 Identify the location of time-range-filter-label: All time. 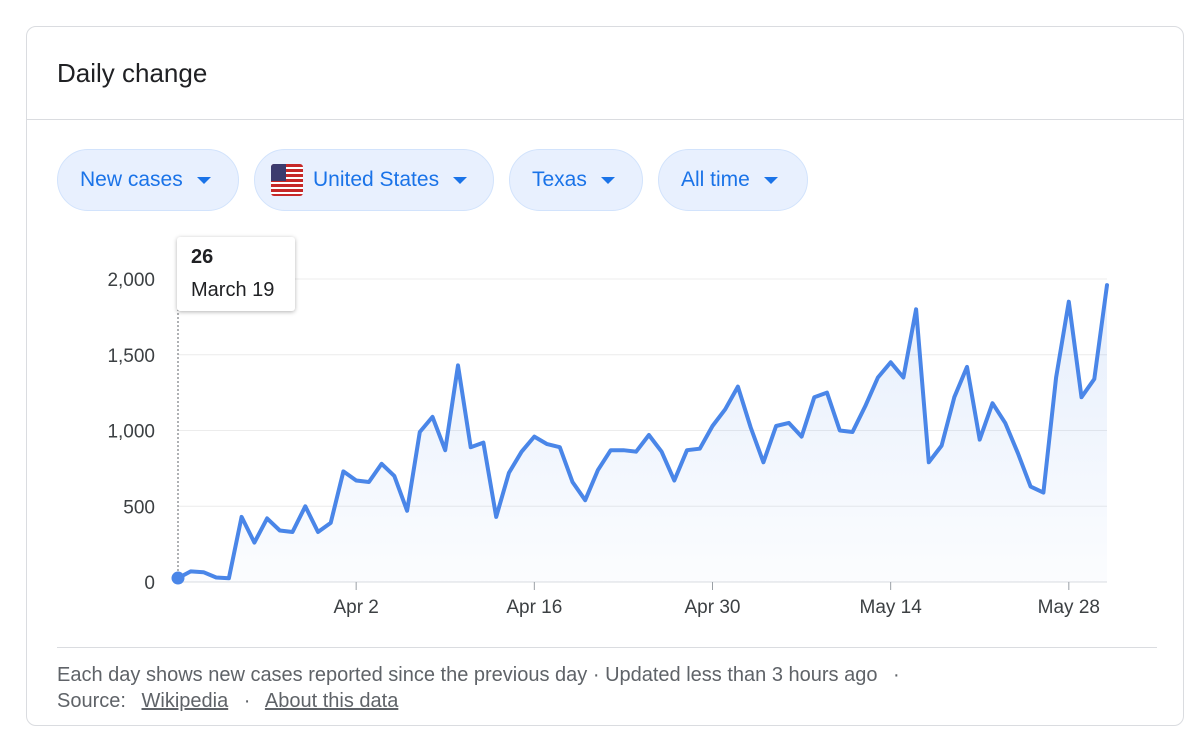
(715, 179).